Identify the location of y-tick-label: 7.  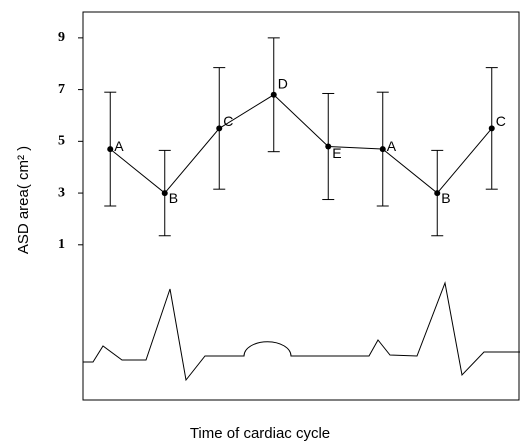
(61, 89).